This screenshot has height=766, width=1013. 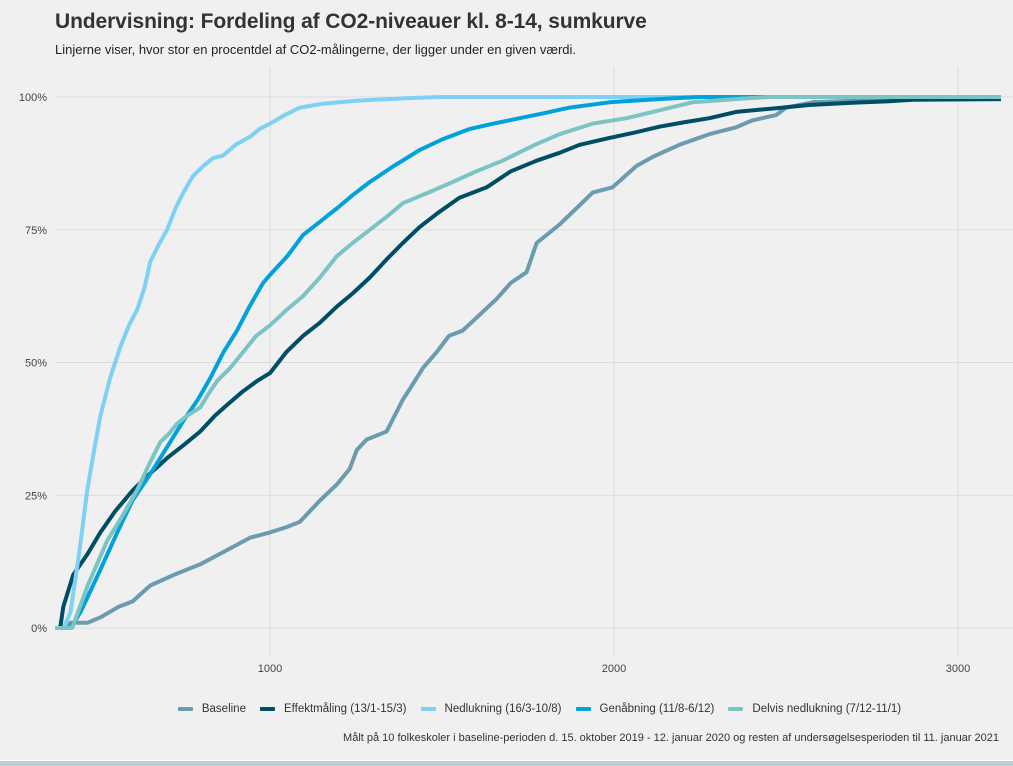 What do you see at coordinates (270, 669) in the screenshot?
I see `x-tick-label: 1000` at bounding box center [270, 669].